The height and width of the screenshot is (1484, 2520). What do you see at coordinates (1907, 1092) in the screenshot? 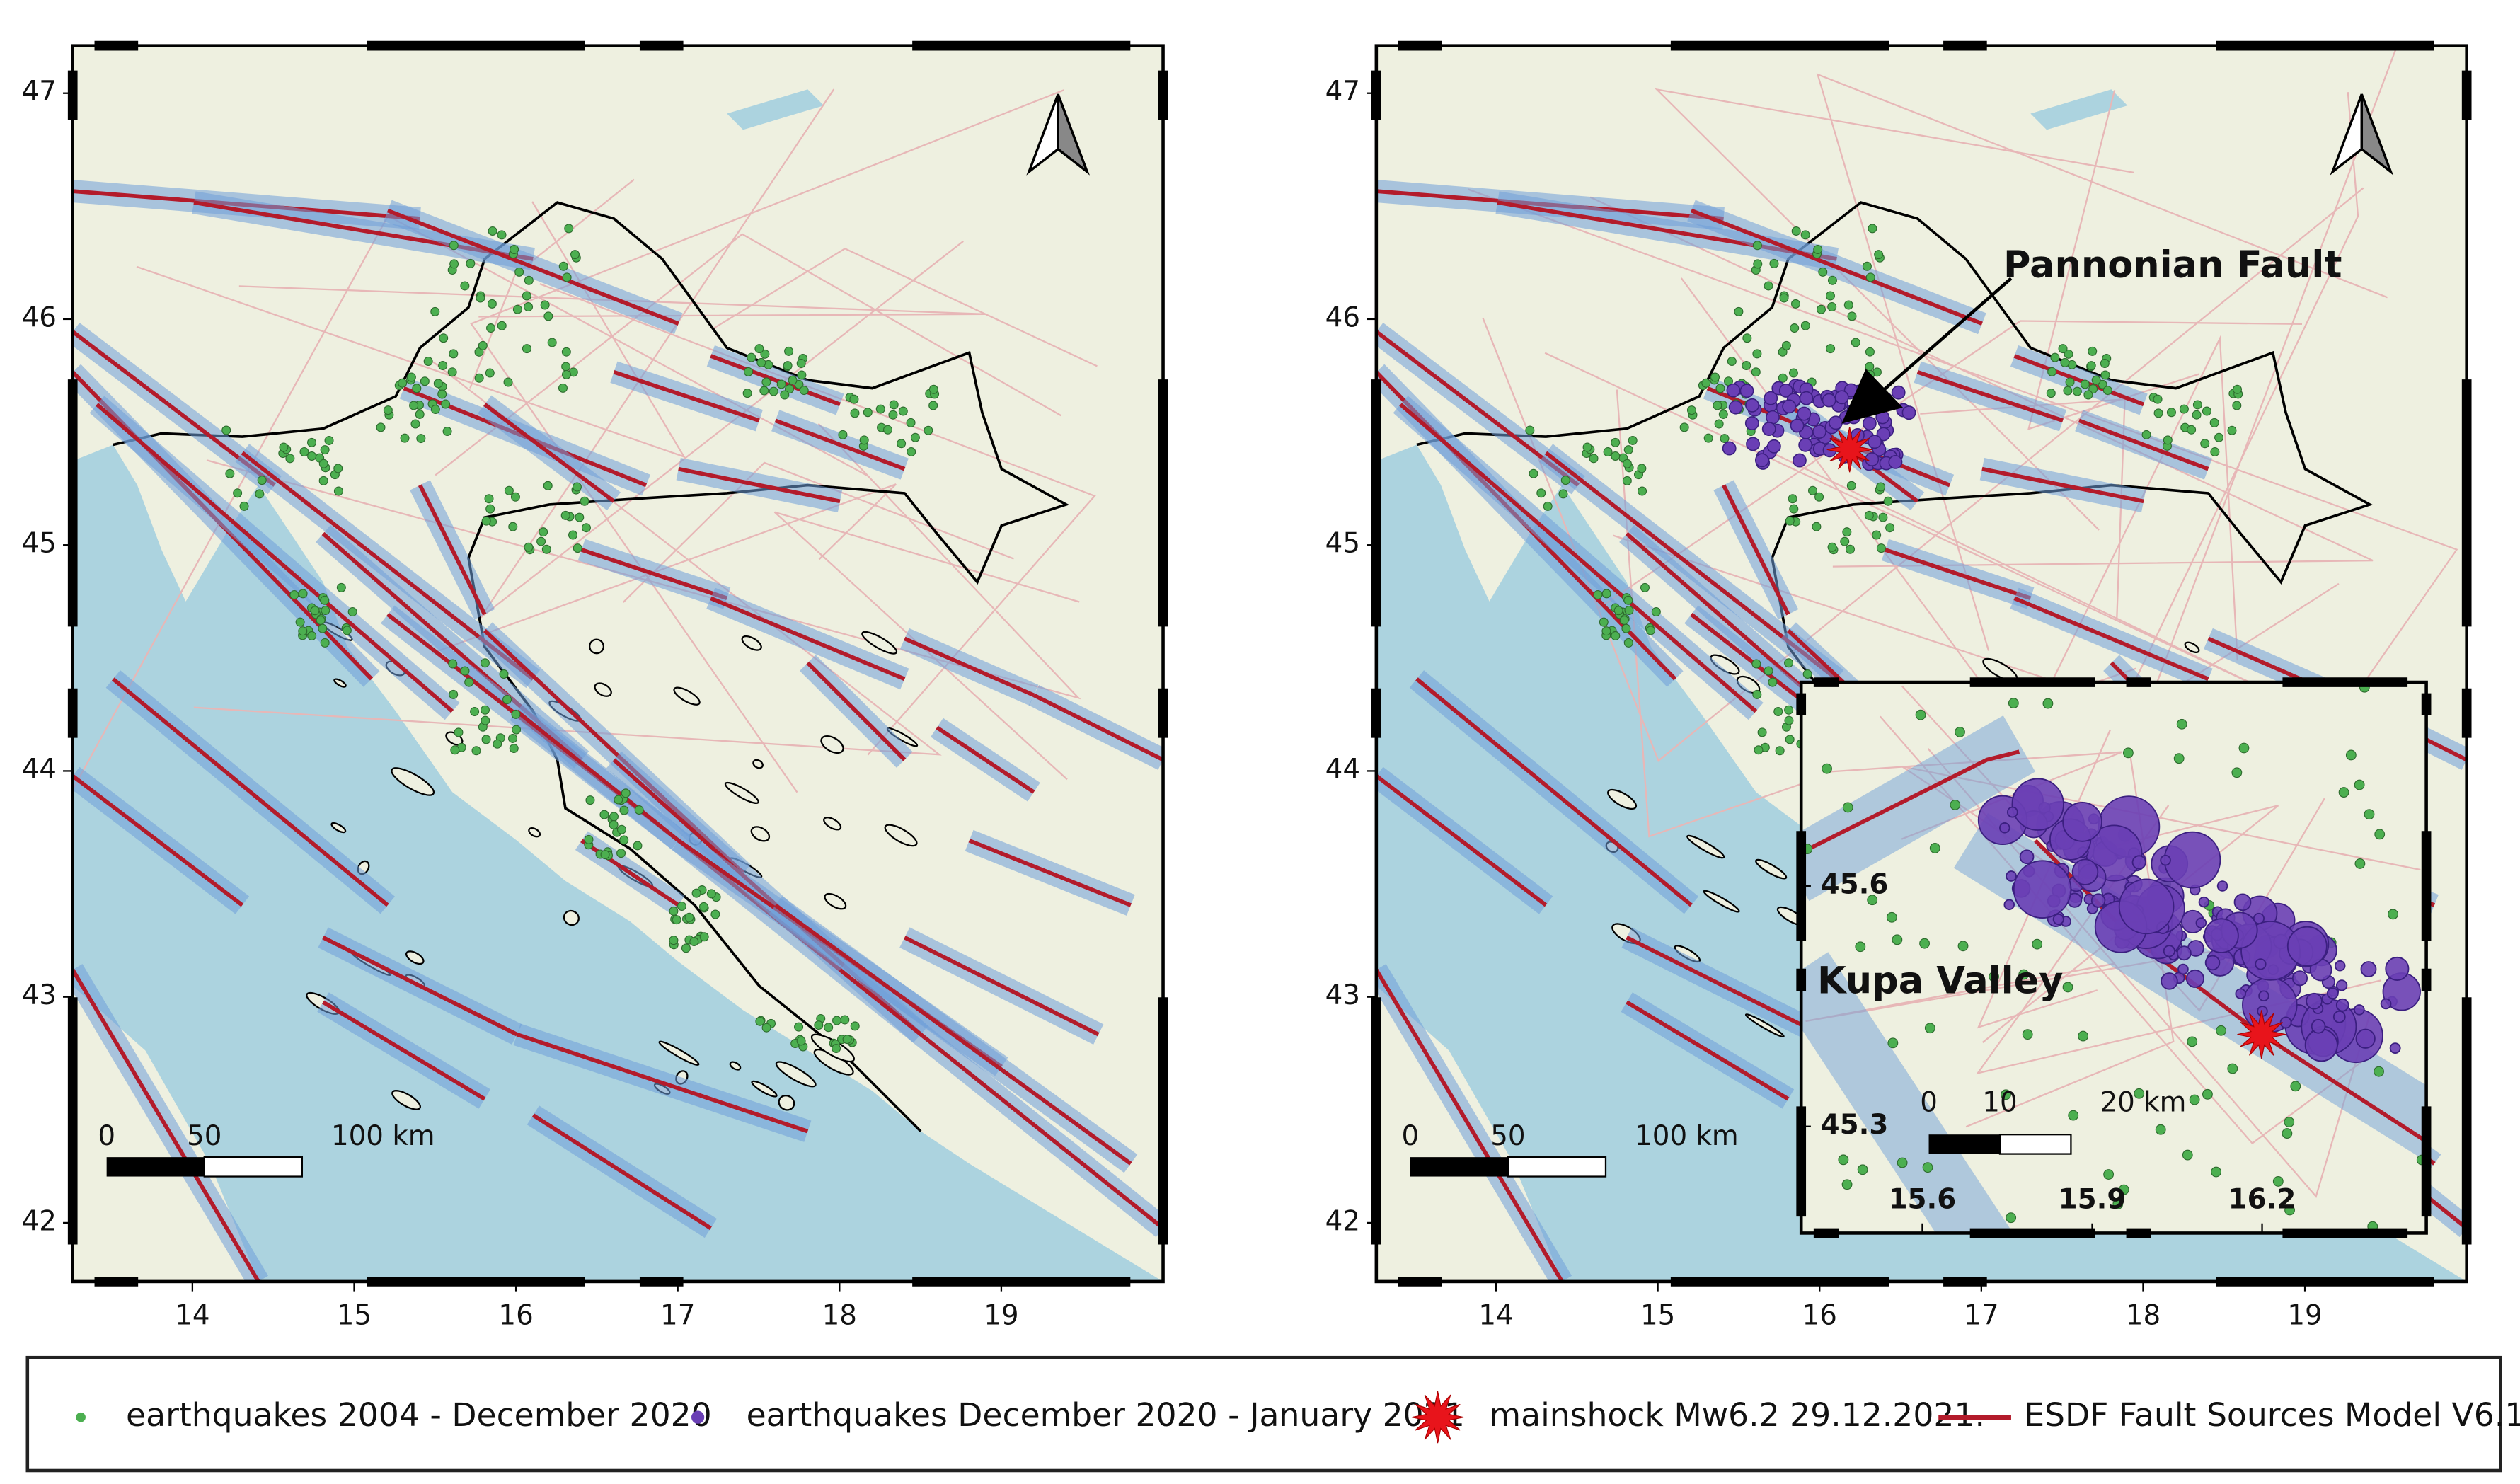
I see `fault-zone` at bounding box center [1907, 1092].